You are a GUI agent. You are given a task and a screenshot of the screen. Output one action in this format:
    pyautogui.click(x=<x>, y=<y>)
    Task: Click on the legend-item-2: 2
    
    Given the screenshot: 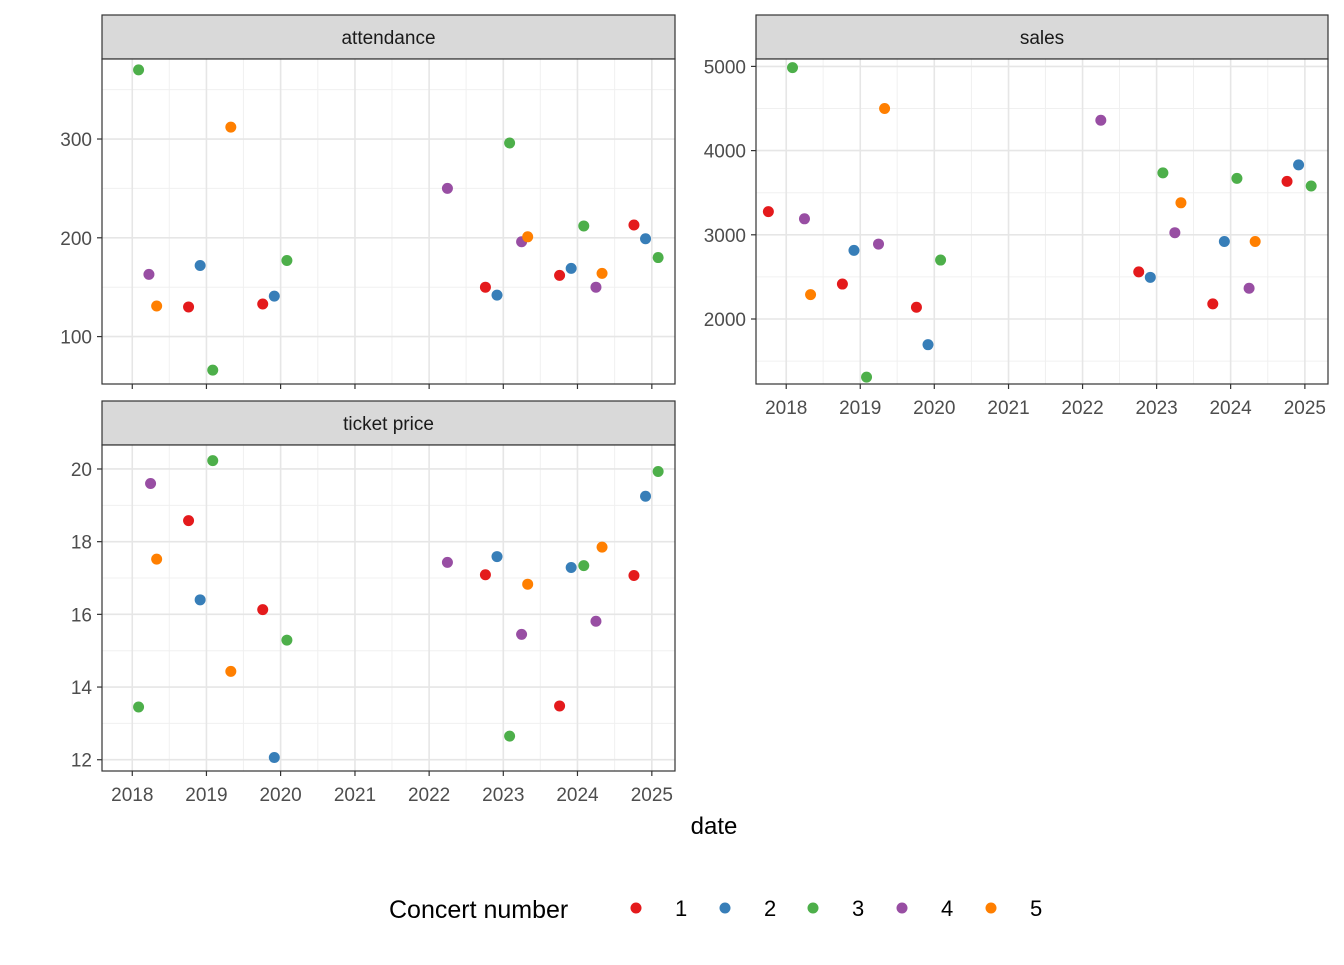 What is the action you would take?
    pyautogui.click(x=747, y=908)
    